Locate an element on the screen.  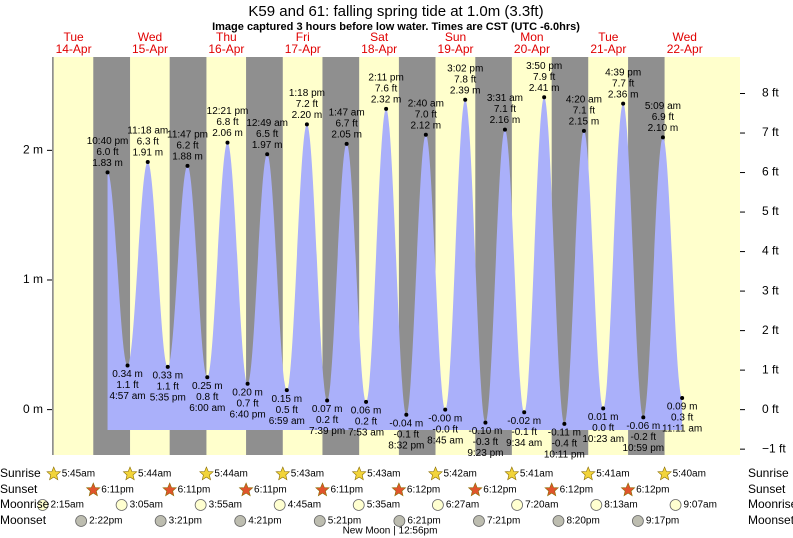
row-label: Sunrise is located at coordinates (20, 473).